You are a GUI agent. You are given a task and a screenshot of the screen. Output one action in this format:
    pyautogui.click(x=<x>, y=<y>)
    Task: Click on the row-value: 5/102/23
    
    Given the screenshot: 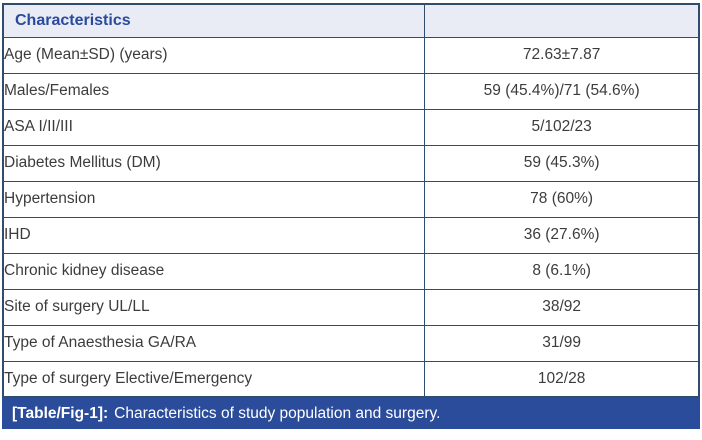 What is the action you would take?
    pyautogui.click(x=562, y=127)
    